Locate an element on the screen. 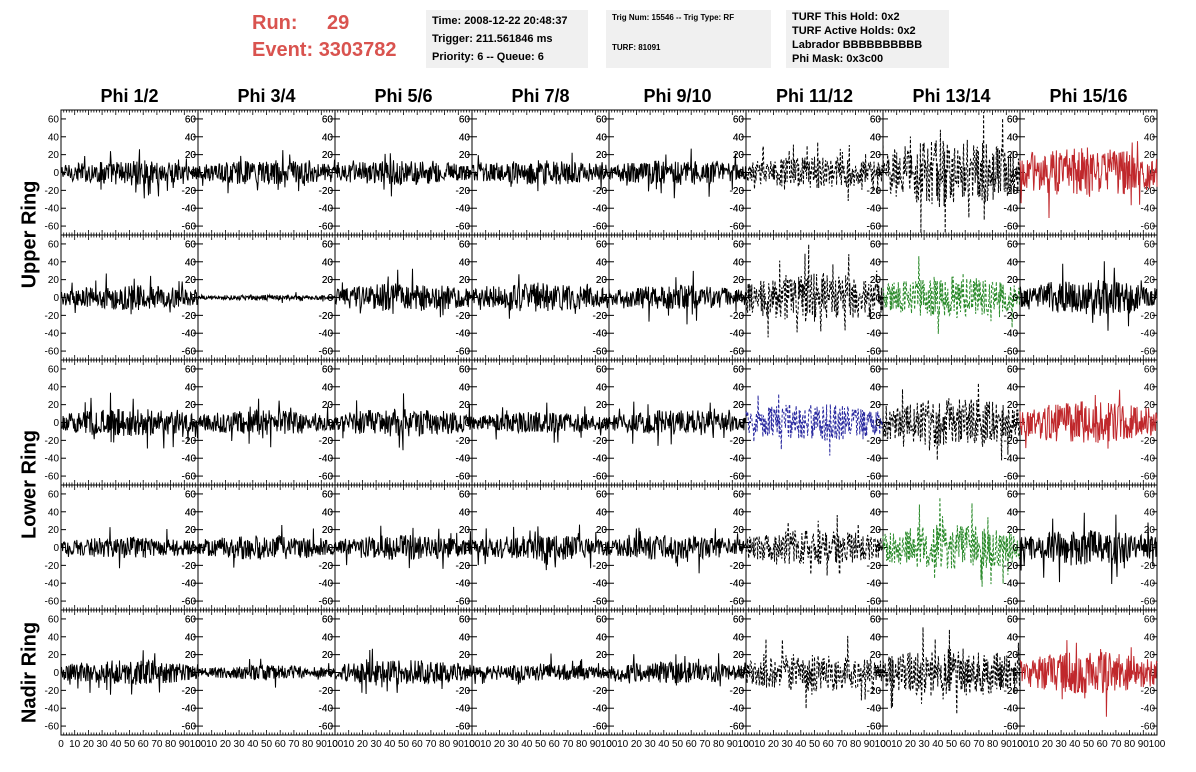 This screenshot has height=772, width=1196. x-tick-label: 90 is located at coordinates (185, 744).